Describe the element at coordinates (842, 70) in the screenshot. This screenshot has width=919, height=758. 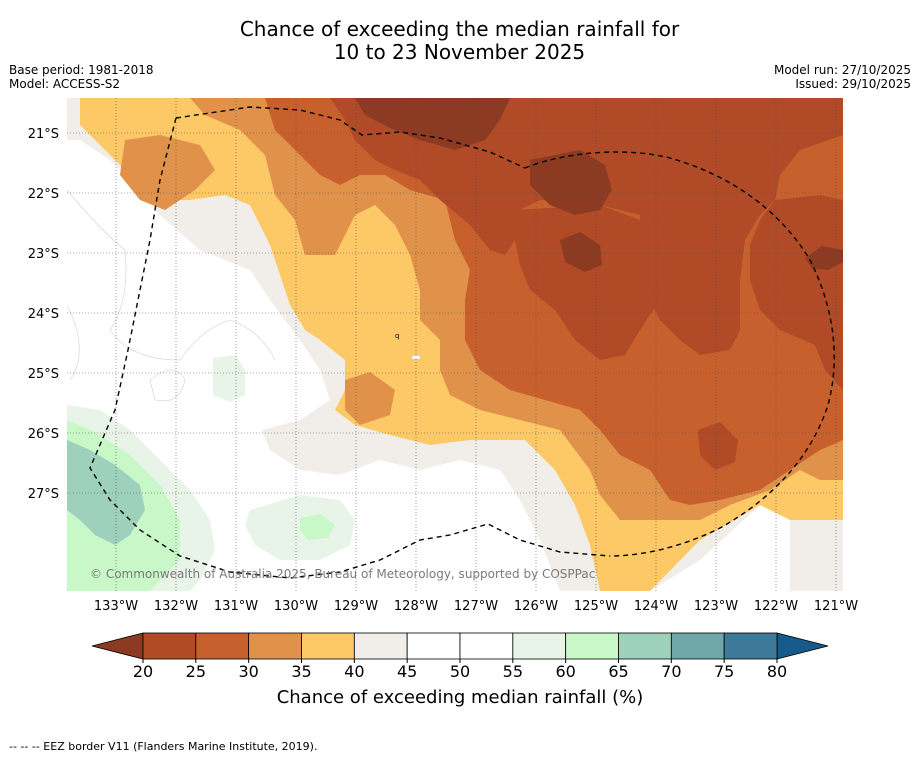
I see `model-run: Model run: 27/10/2025` at that location.